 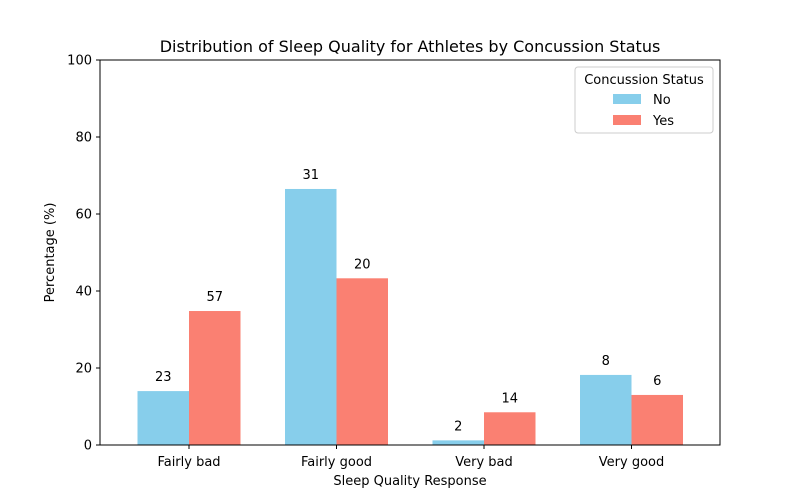 I want to click on data-label: 31, so click(x=310, y=175).